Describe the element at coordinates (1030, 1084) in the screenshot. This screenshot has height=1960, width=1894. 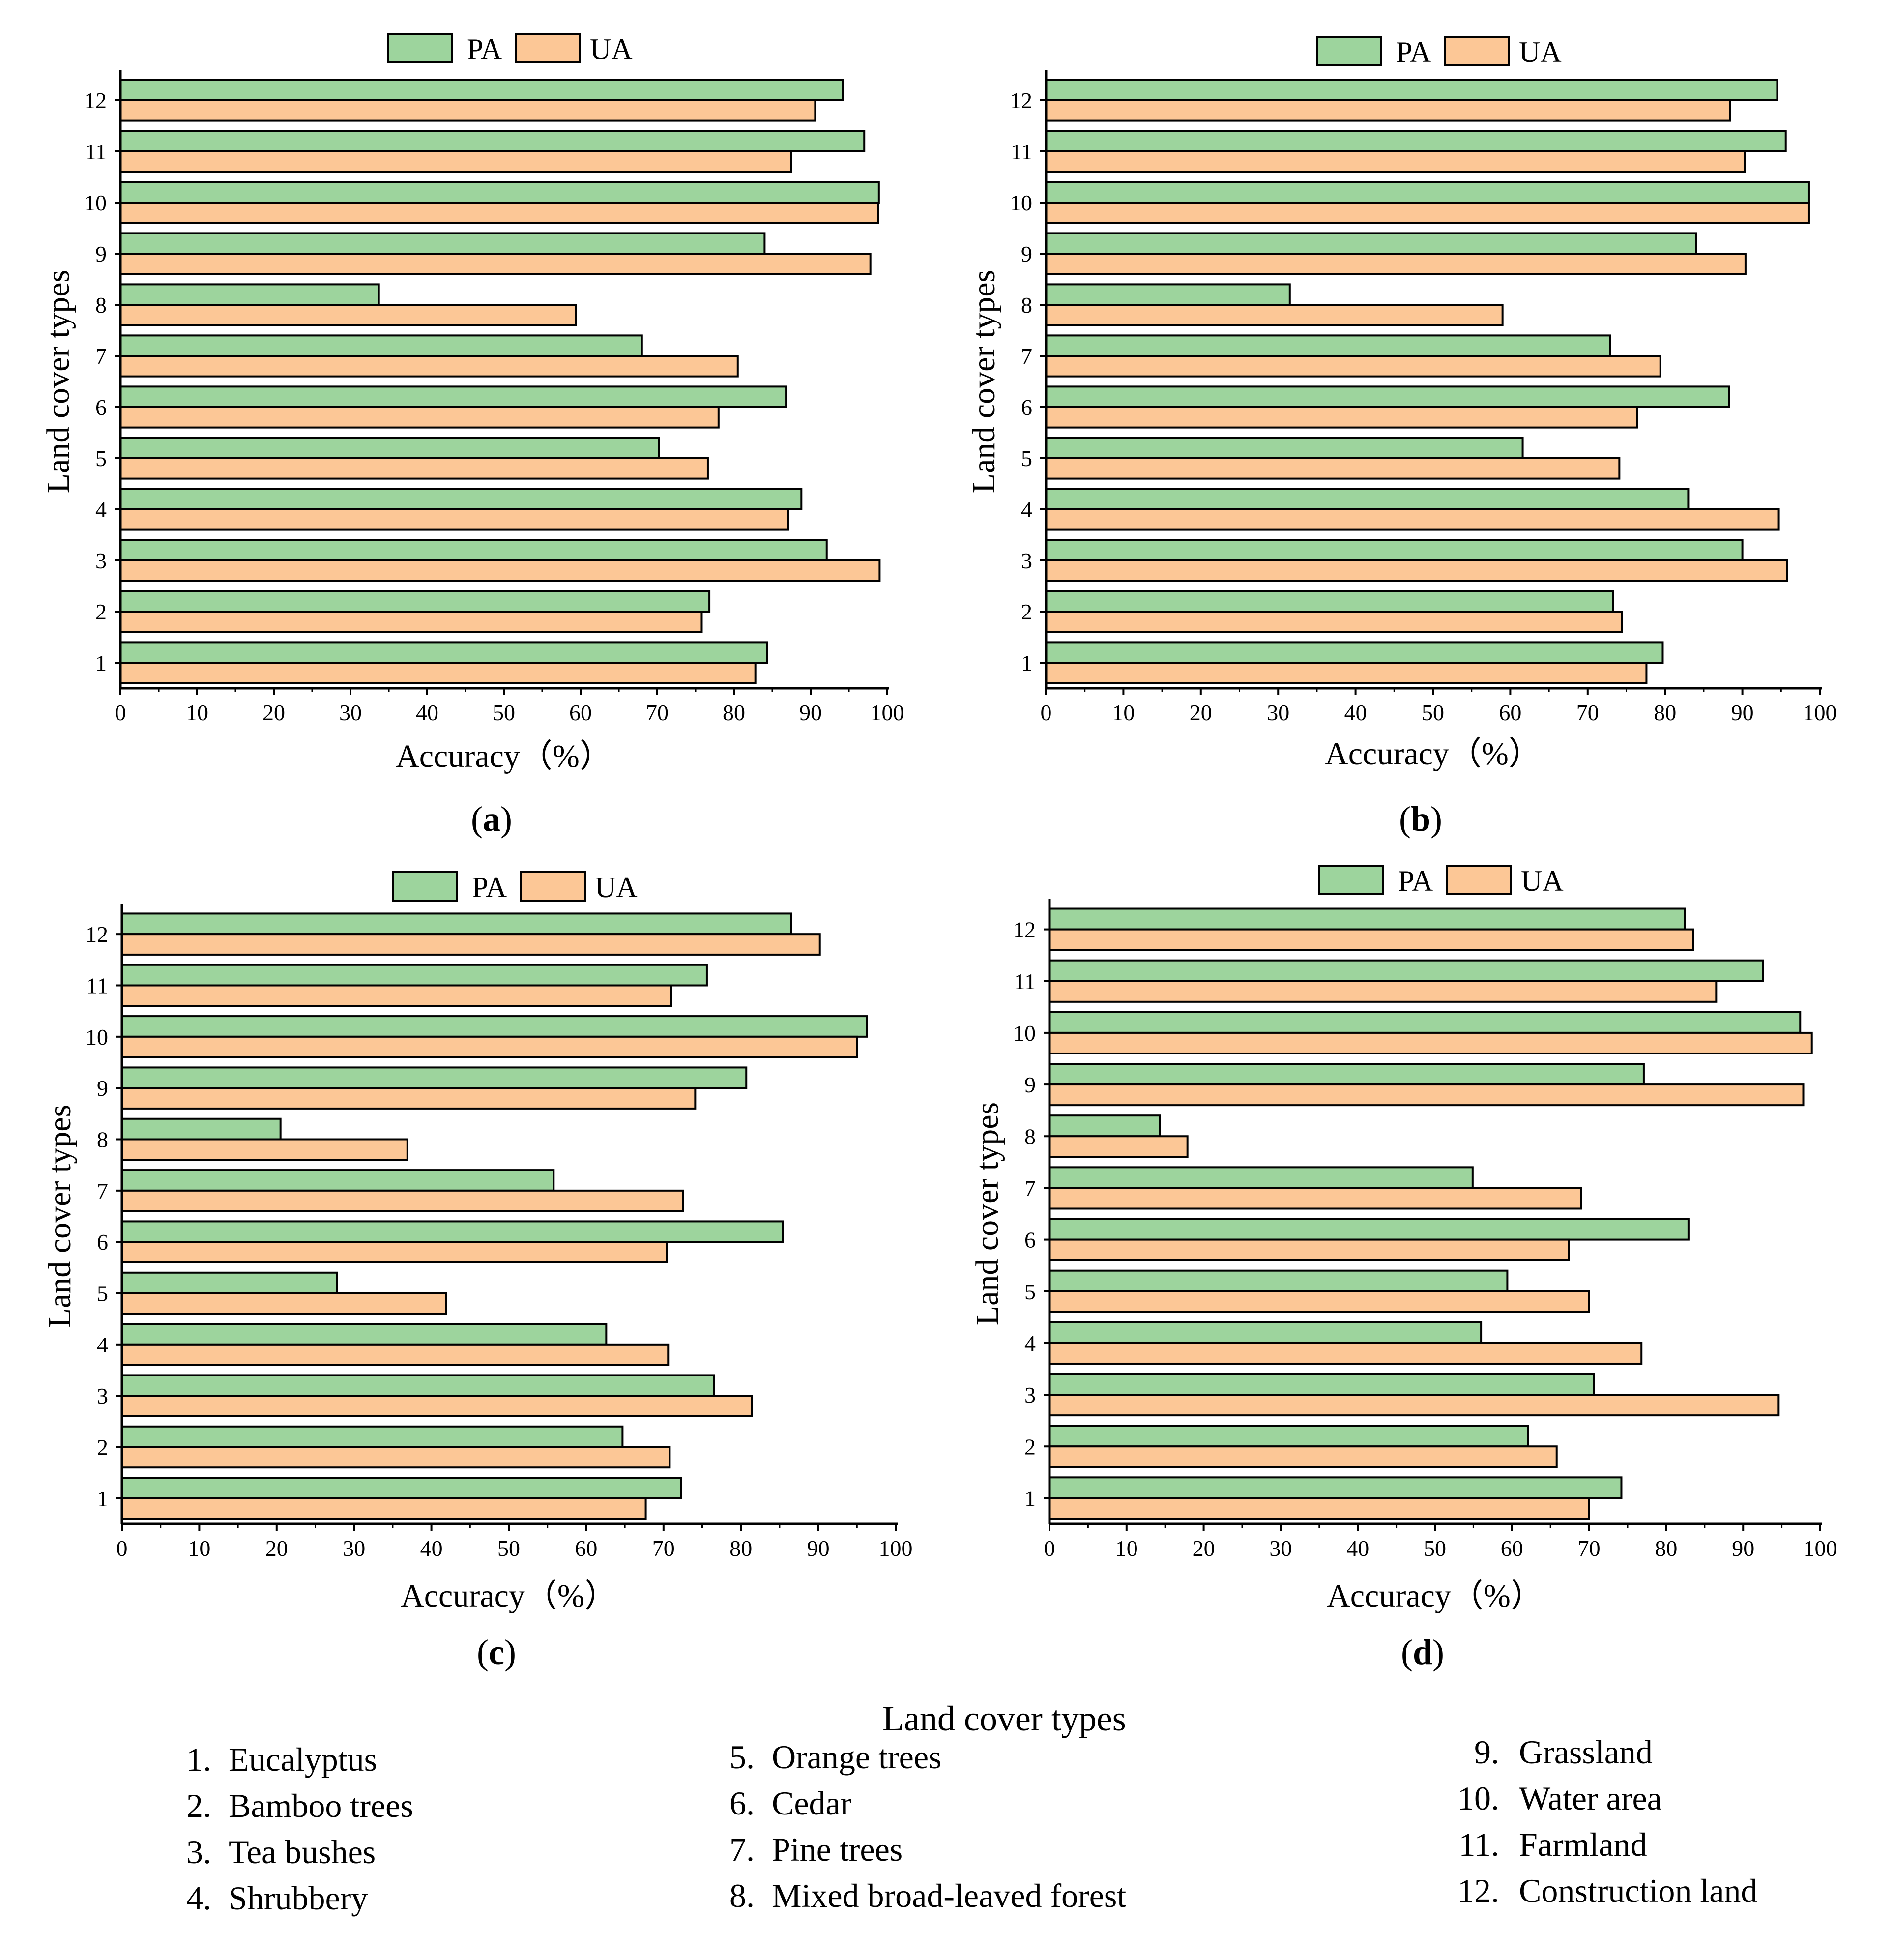
I see `y-tick-label: 9` at that location.